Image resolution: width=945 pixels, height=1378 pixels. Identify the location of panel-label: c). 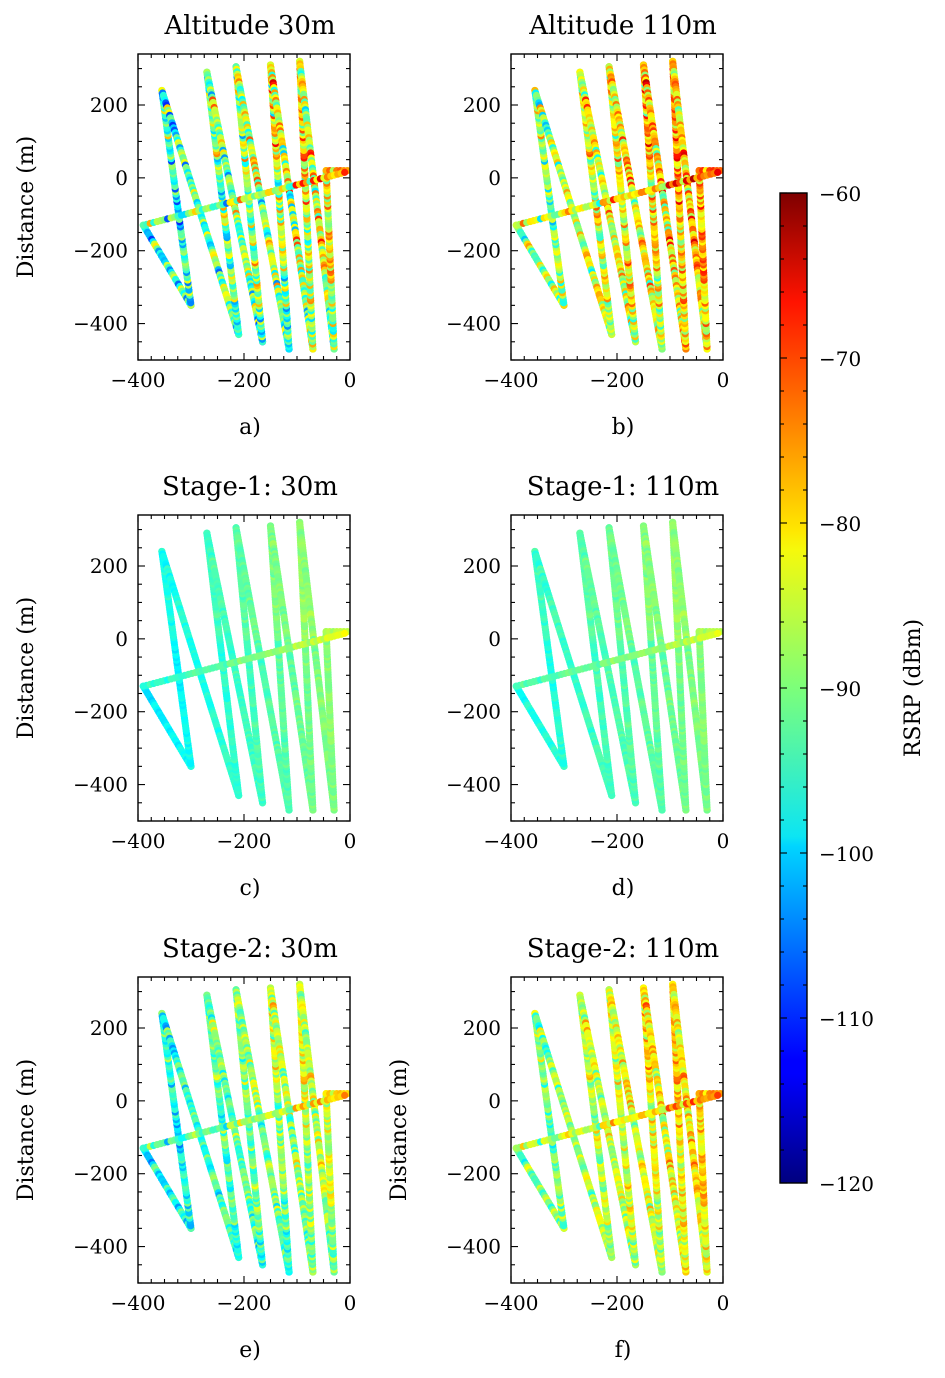
(250, 888).